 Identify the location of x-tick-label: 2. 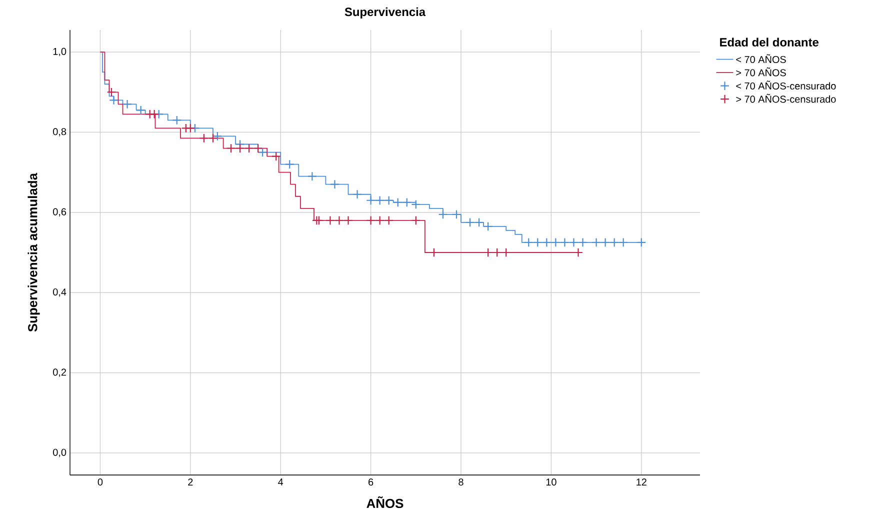
(190, 482).